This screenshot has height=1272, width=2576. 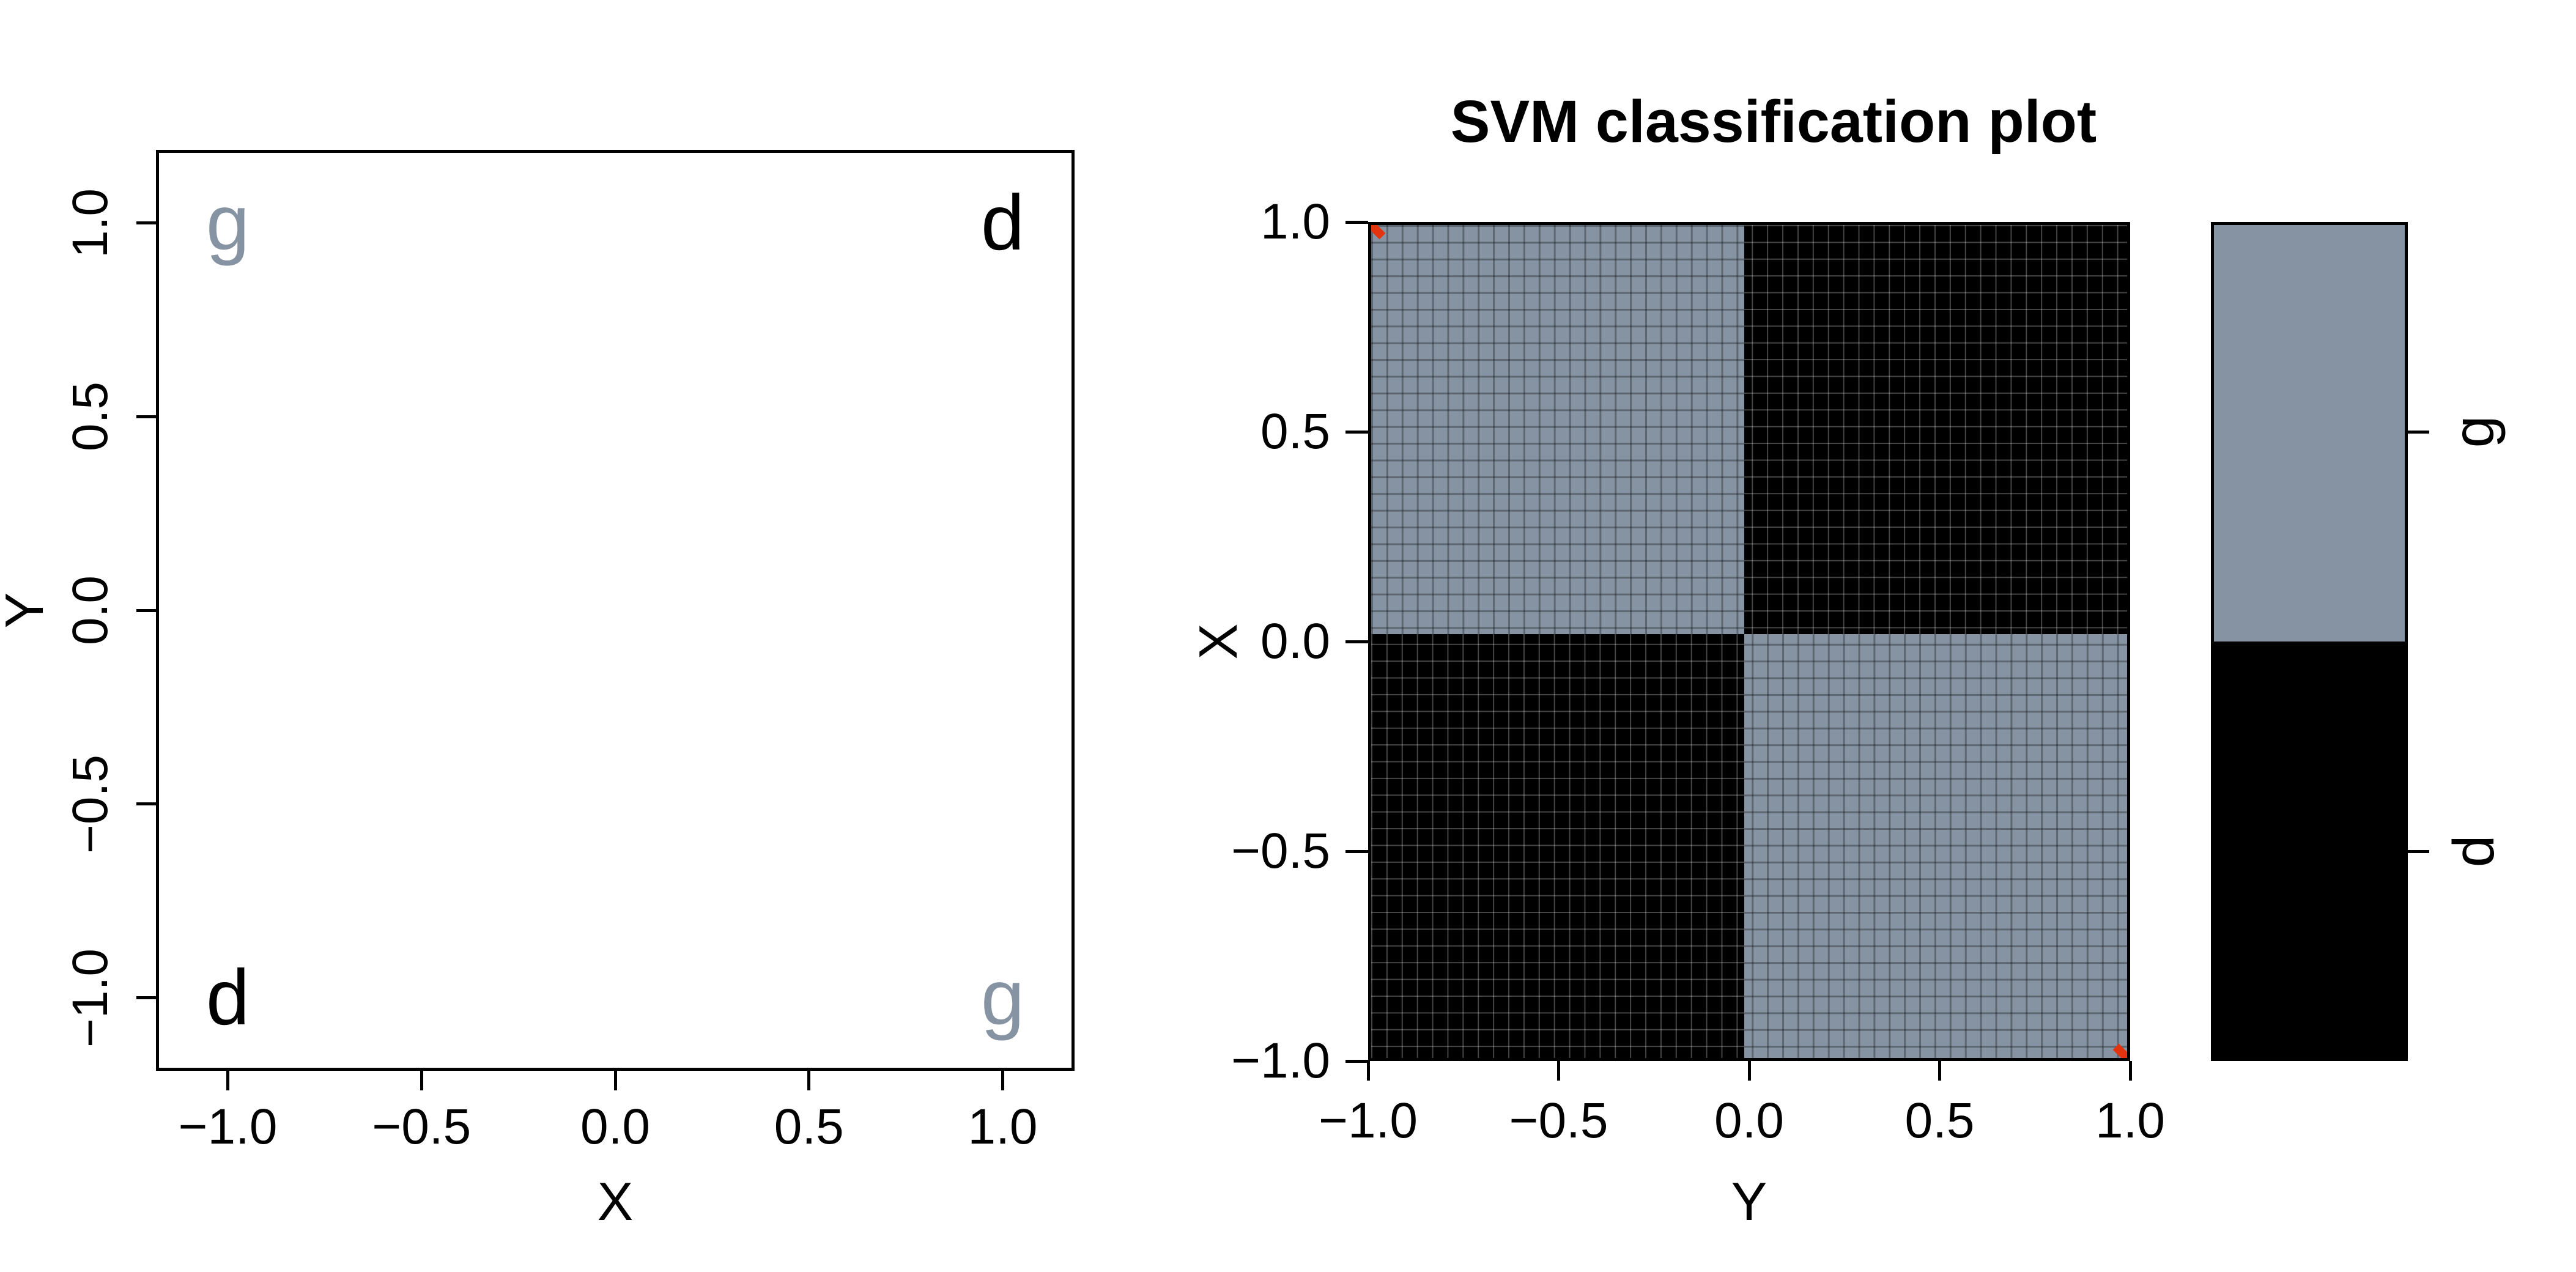 I want to click on scatter-y-tick-label: 1.0, so click(x=90, y=223).